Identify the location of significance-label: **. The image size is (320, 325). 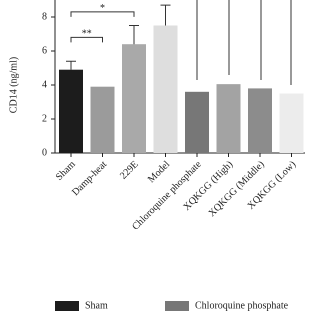
(87, 34).